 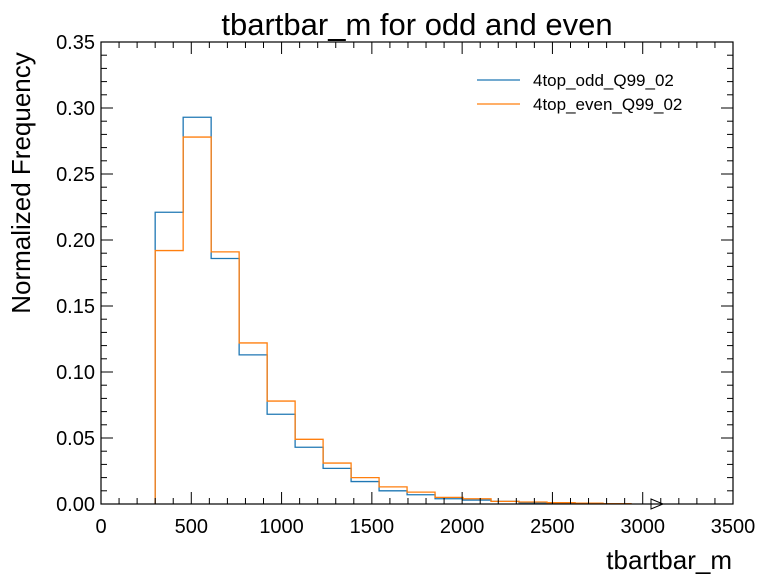 What do you see at coordinates (416, 24) in the screenshot?
I see `chart-title: tbartbar_m for odd and even` at bounding box center [416, 24].